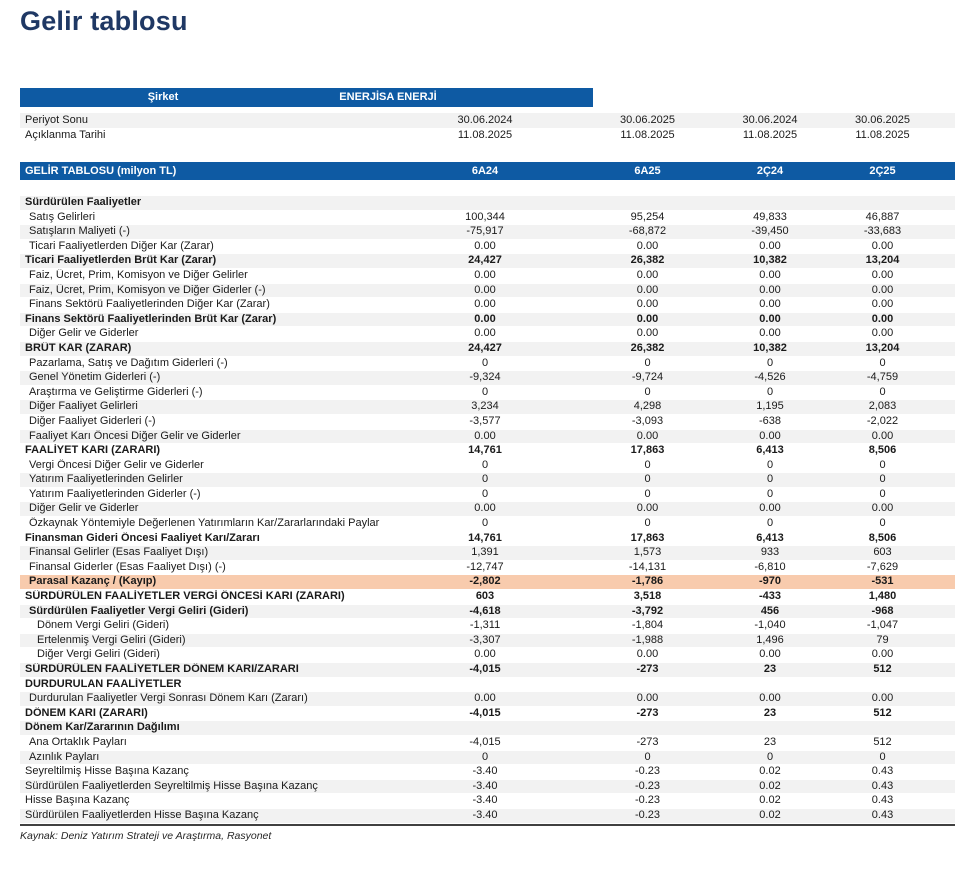 The image size is (974, 872). I want to click on cell-value: -9,724, so click(647, 377).